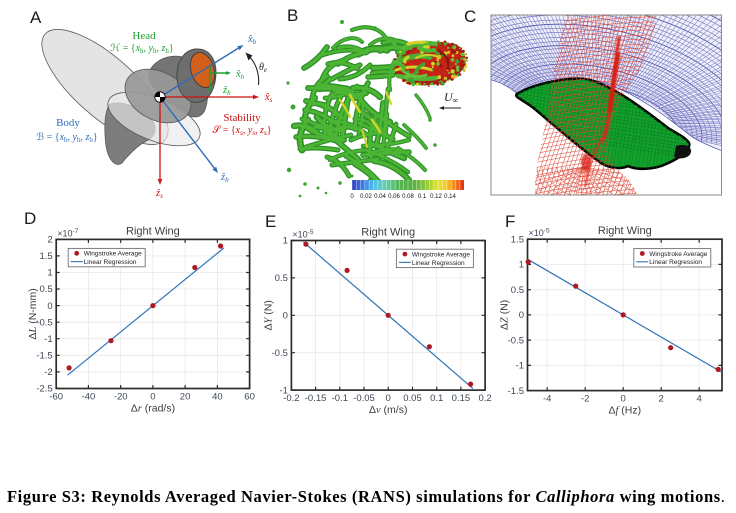 The width and height of the screenshot is (736, 513). What do you see at coordinates (412, 398) in the screenshot?
I see `svg-text: 0.05` at bounding box center [412, 398].